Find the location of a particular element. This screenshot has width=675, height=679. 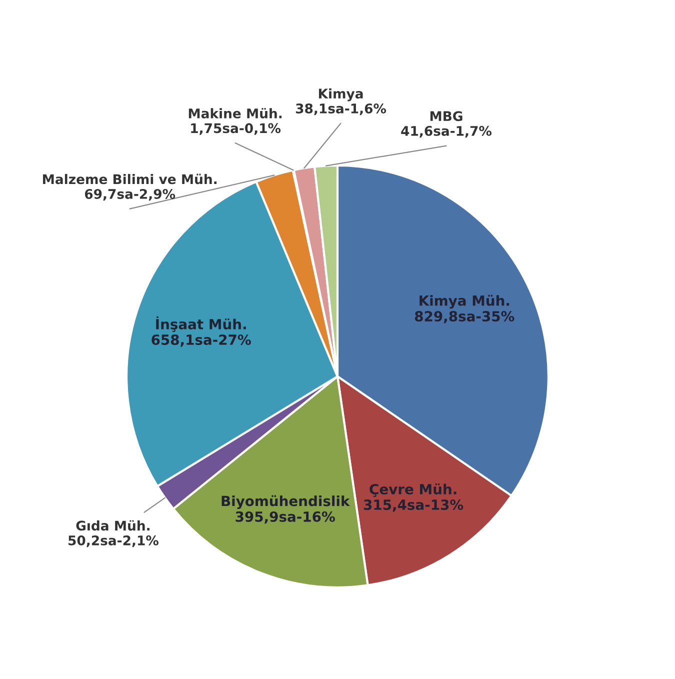

data-label: 658,1sa-27% is located at coordinates (201, 340).